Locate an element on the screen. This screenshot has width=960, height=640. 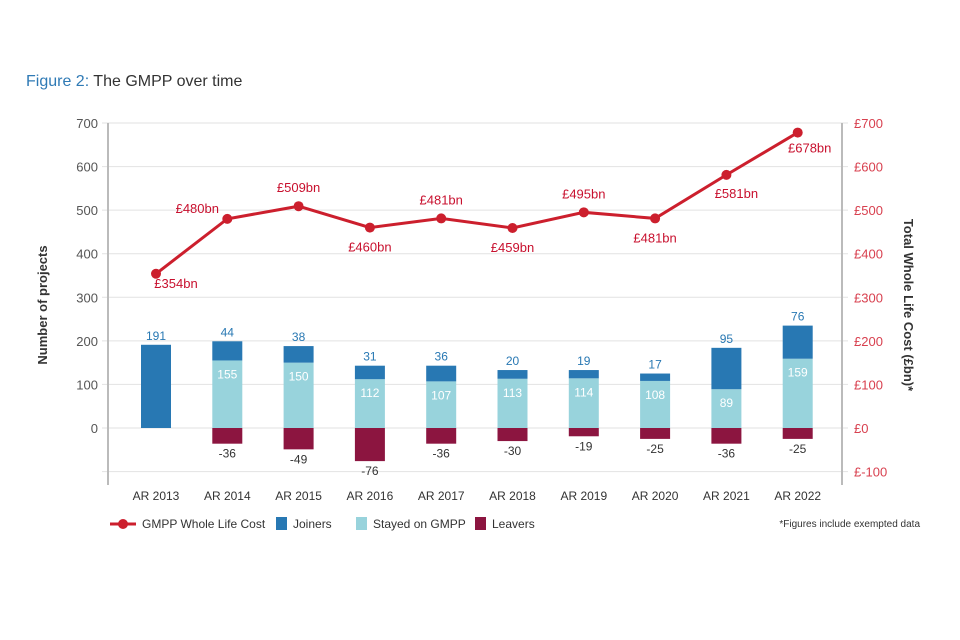
y2-tick-label: £0 is located at coordinates (861, 428).